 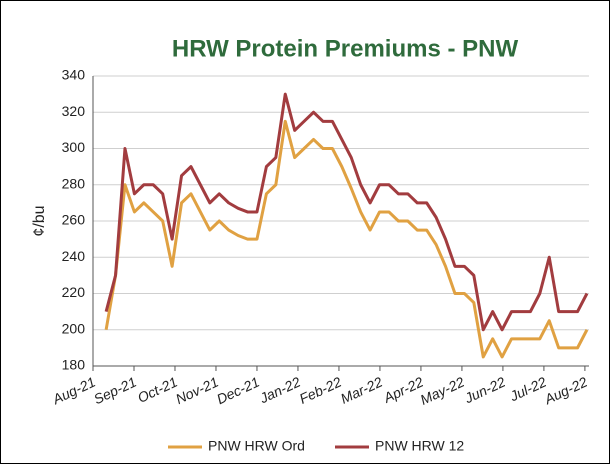 I want to click on y-tick-label: 180, so click(x=74, y=365).